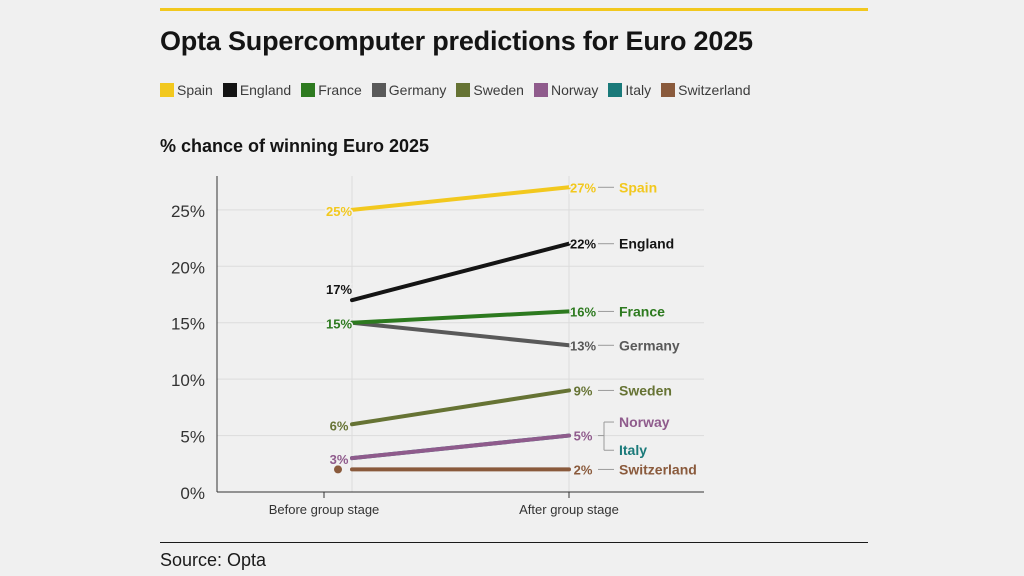 This screenshot has width=1024, height=576. Describe the element at coordinates (188, 211) in the screenshot. I see `y-tick-label: 25%` at that location.